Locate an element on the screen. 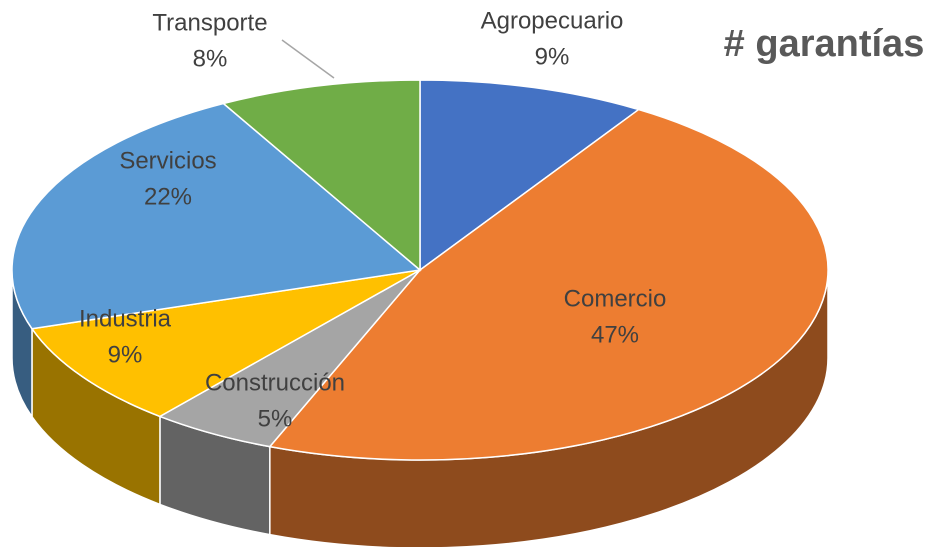 The height and width of the screenshot is (547, 937). slice-value-label: 5% is located at coordinates (275, 418).